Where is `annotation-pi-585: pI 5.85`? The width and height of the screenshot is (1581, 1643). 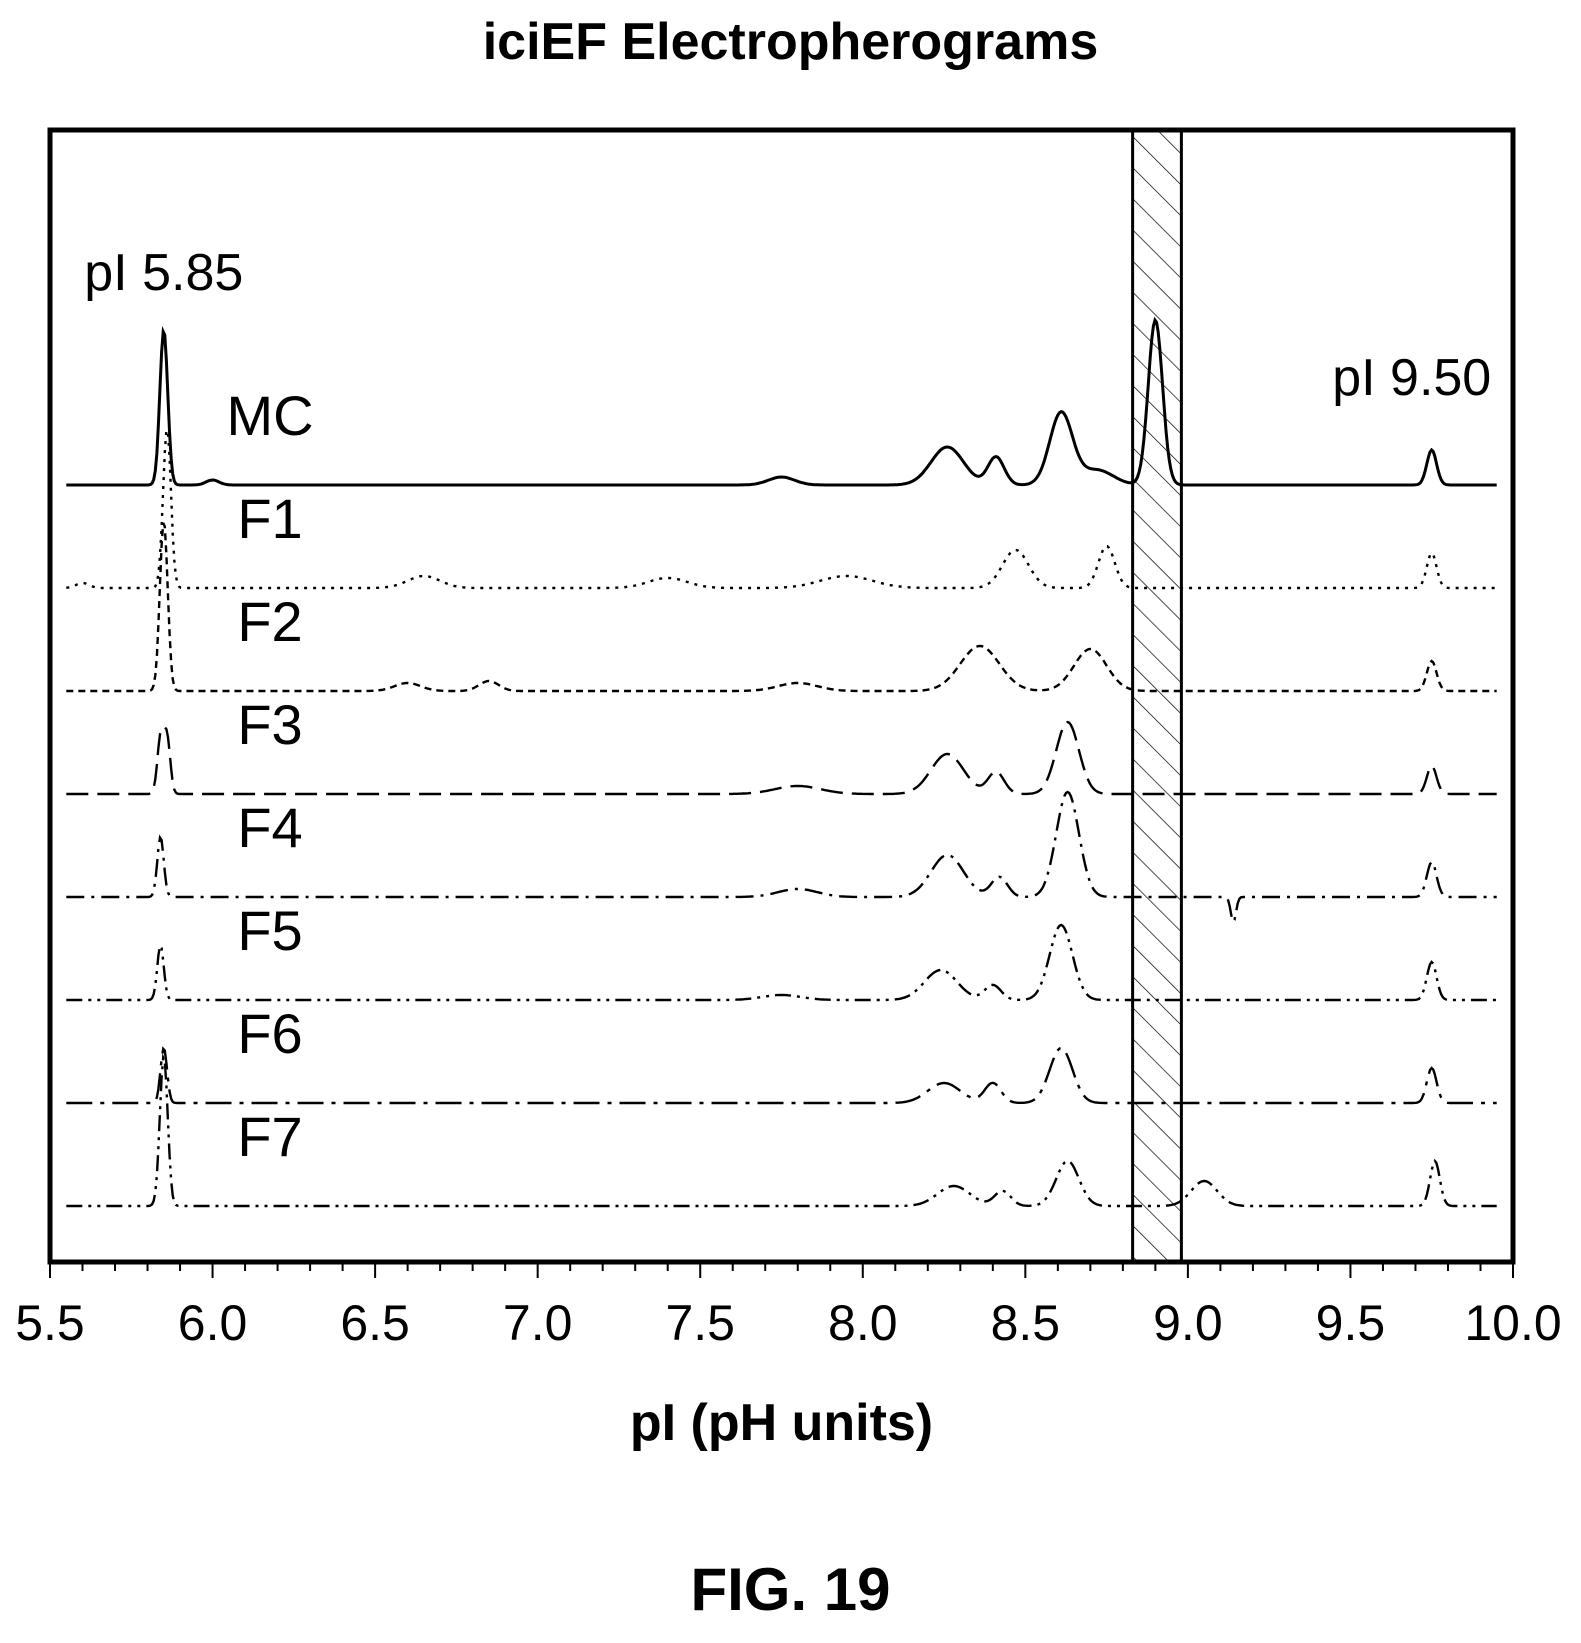
annotation-pi-585: pI 5.85 is located at coordinates (163, 273).